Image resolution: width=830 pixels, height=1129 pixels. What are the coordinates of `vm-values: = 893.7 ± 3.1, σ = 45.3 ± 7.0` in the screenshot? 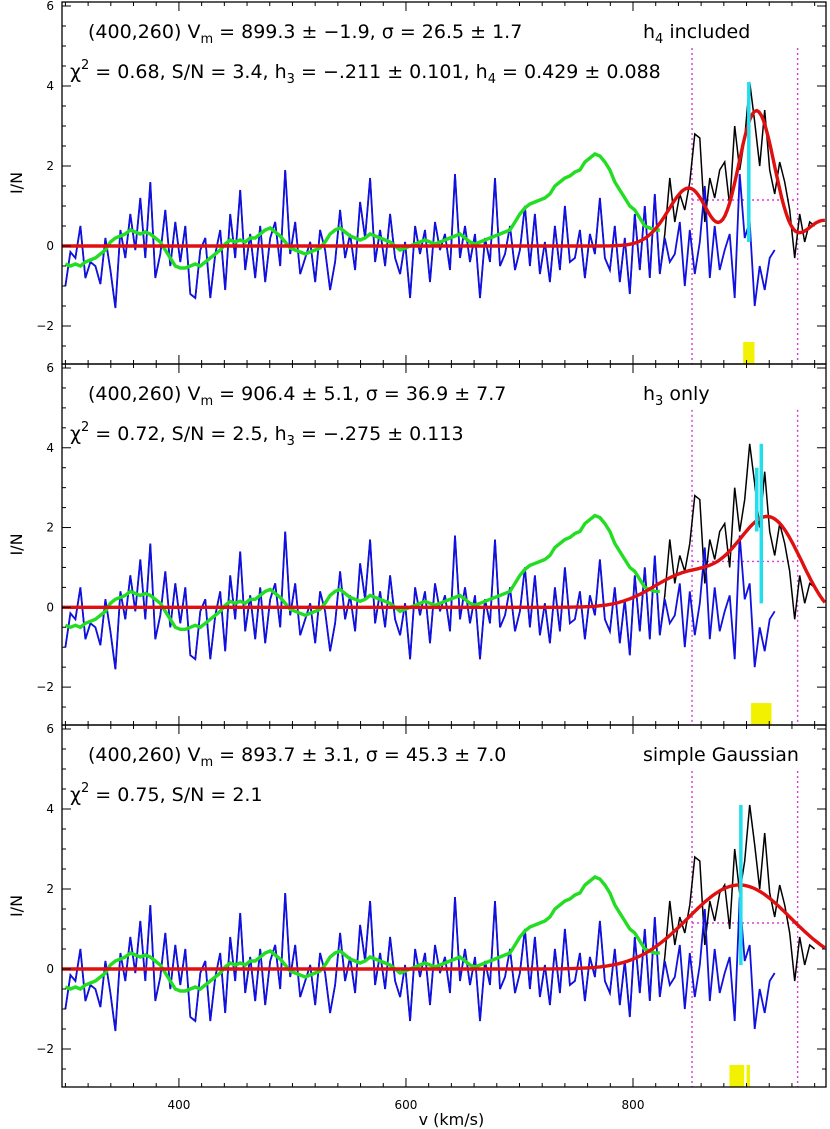 It's located at (359, 755).